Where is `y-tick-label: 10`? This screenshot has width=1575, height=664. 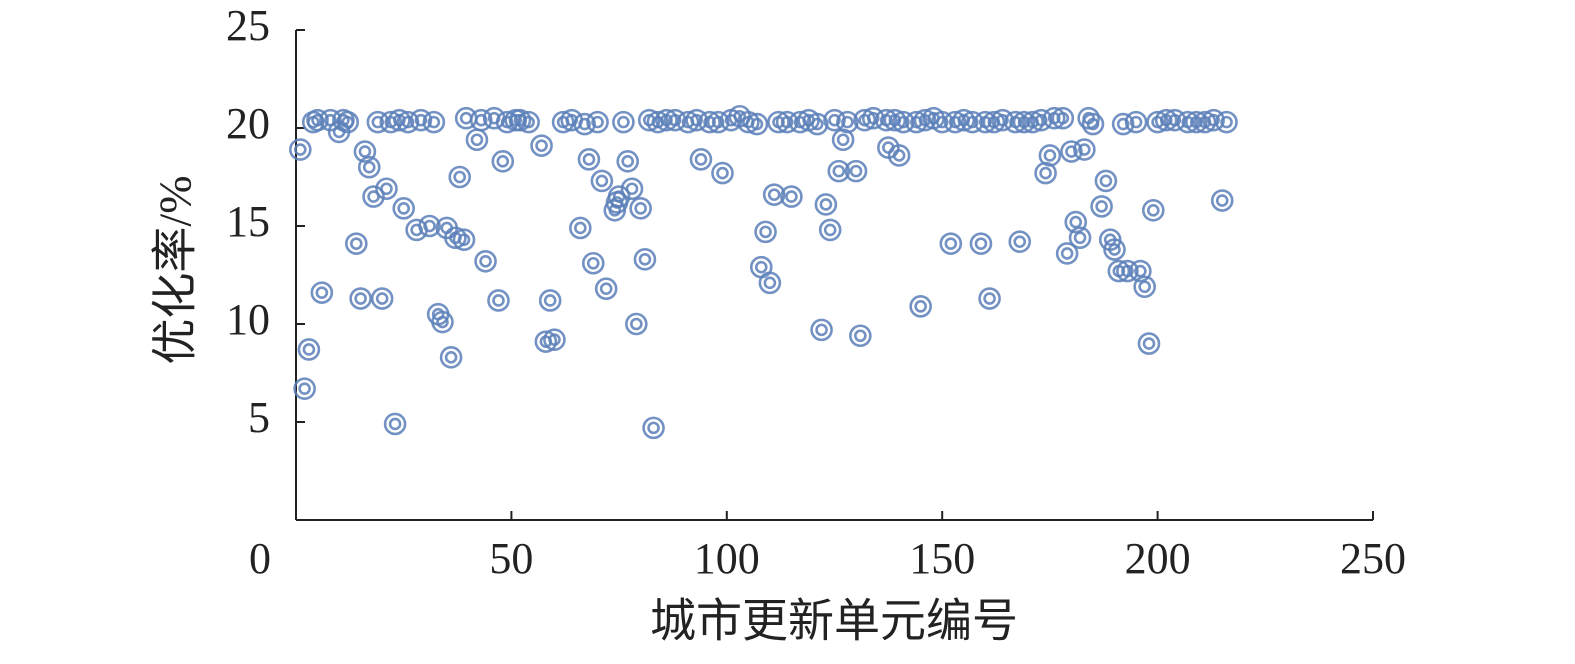
y-tick-label: 10 is located at coordinates (248, 319).